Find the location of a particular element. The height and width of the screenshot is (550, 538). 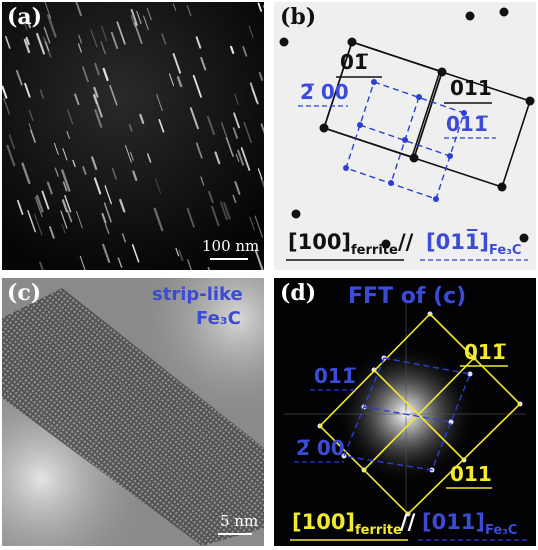

fft-spot is located at coordinates (451, 422).